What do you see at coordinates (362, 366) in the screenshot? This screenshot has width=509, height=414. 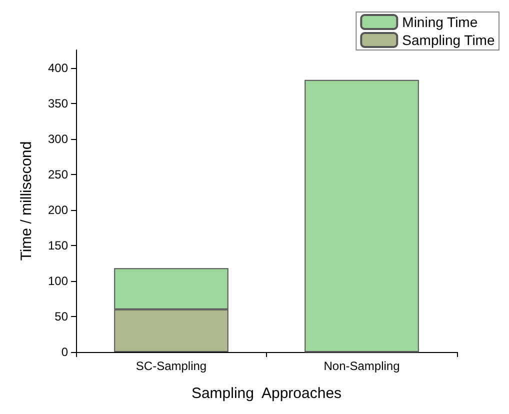 I see `x-tick-label: Non-Sampling` at bounding box center [362, 366].